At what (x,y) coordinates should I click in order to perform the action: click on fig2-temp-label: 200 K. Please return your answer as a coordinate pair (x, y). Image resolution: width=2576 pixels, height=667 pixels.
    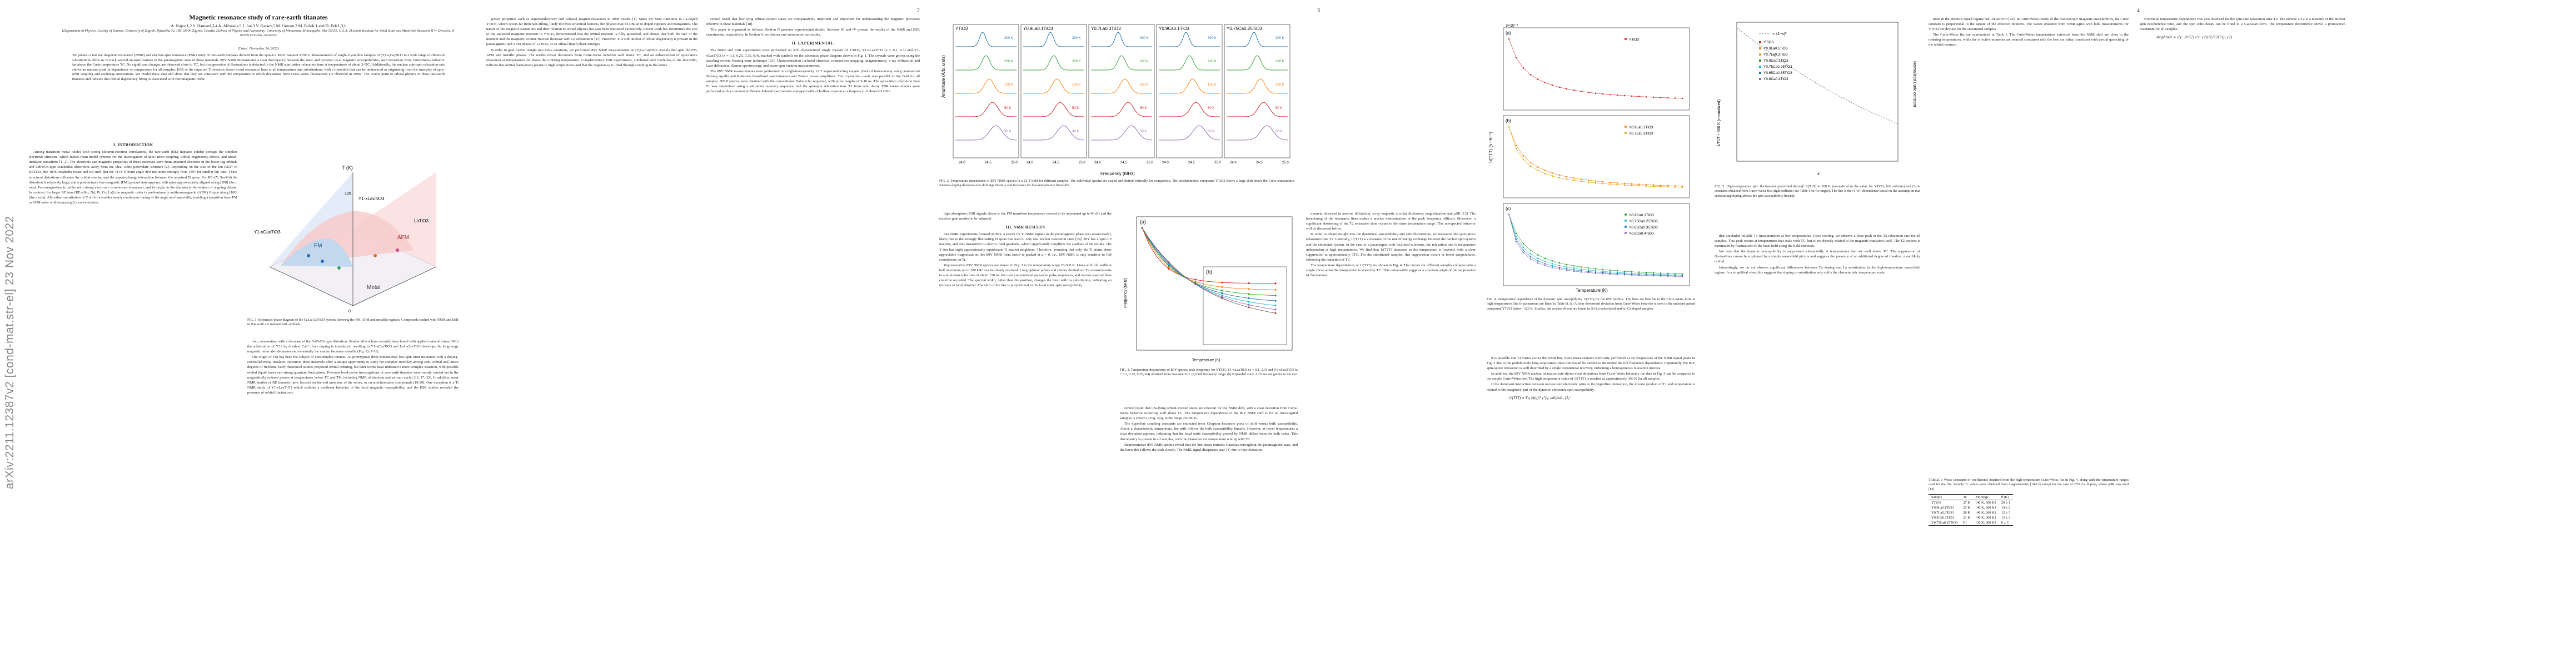
    Looking at the image, I should click on (1279, 61).